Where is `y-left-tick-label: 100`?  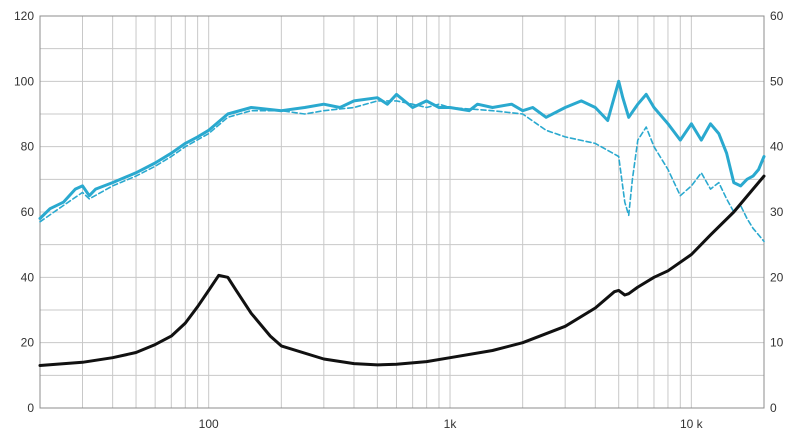
y-left-tick-label: 100 is located at coordinates (24, 81).